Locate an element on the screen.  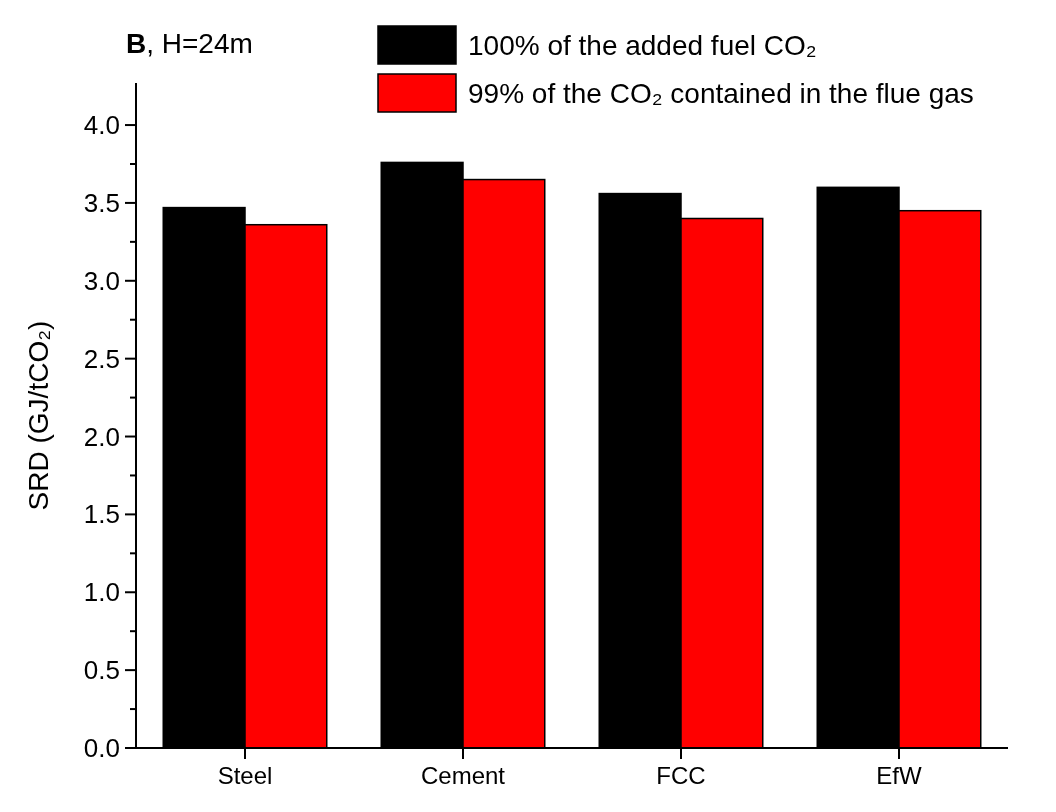
chart-title: B, H=24m is located at coordinates (189, 43).